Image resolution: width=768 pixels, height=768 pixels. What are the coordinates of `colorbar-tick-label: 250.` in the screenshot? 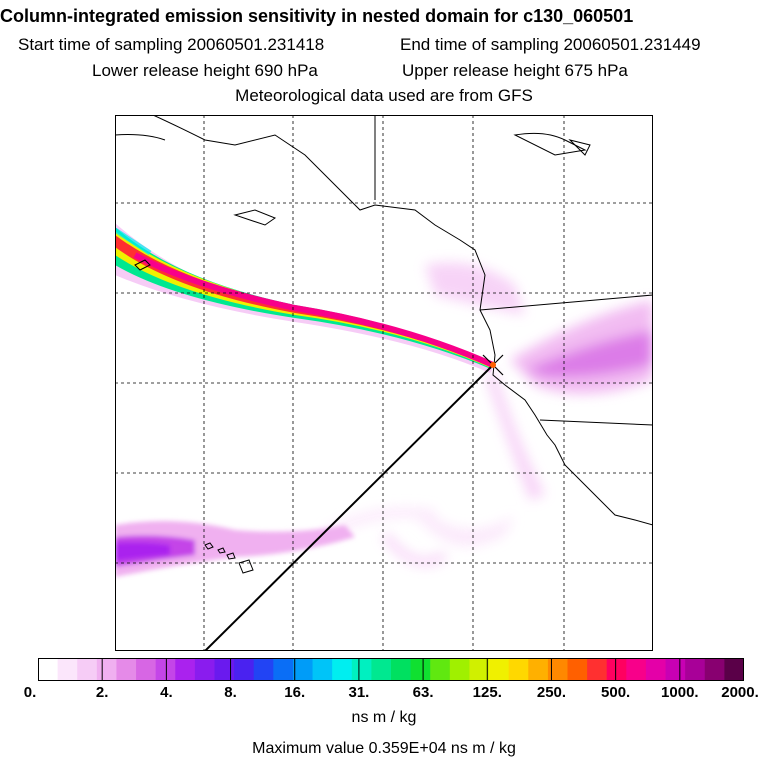 It's located at (551, 692).